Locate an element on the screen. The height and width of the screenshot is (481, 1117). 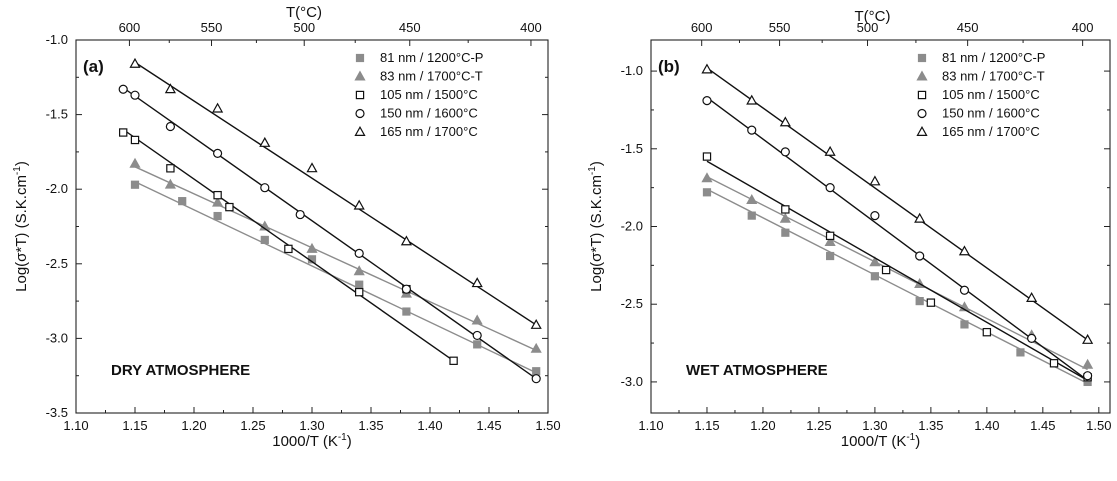
x-tick-label: 1.30 is located at coordinates (311, 425).